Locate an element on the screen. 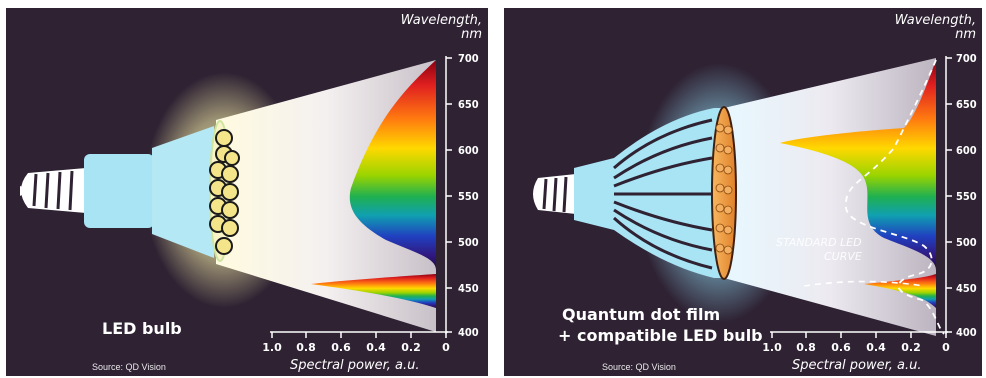  bulb-label-line2: + compatible LED bulb is located at coordinates (660, 335).